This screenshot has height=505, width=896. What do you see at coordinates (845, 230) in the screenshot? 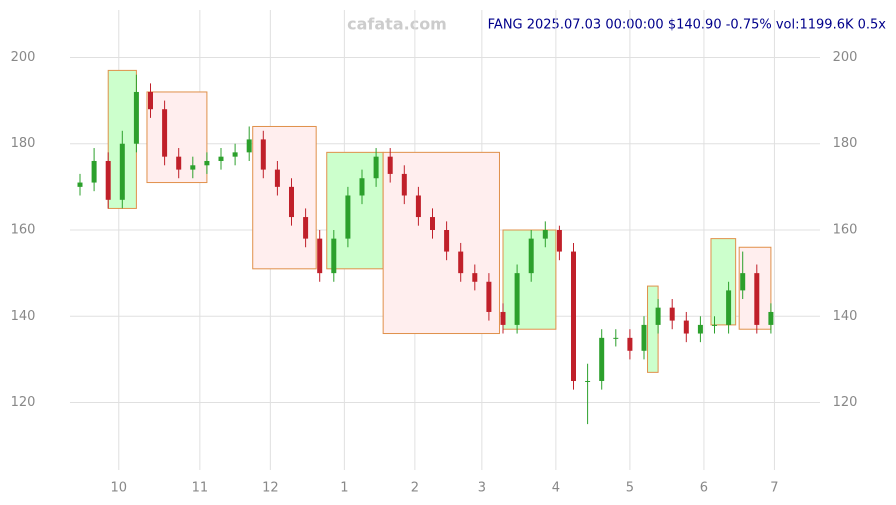
I see `y-tick-label-right: 160` at bounding box center [845, 230].